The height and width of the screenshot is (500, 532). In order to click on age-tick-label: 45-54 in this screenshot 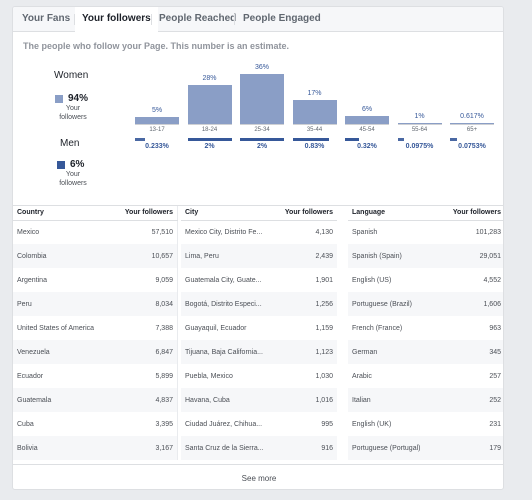, I will do `click(367, 130)`.